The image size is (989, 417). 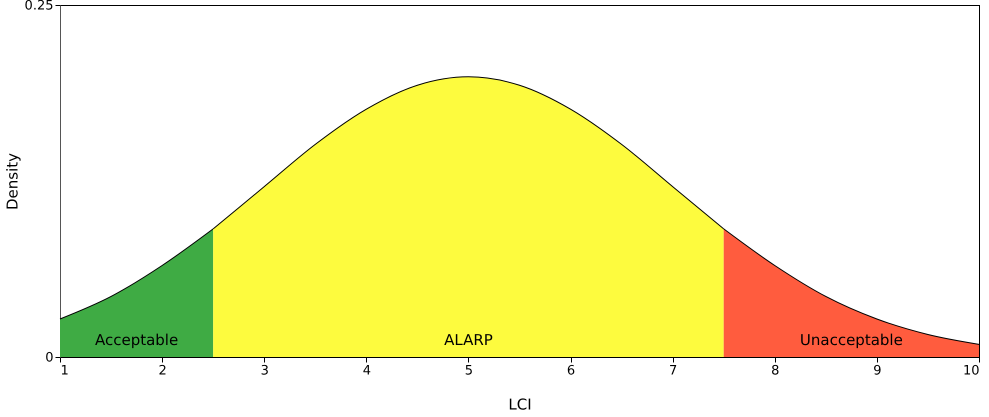 I want to click on annotation: ALARP, so click(x=468, y=340).